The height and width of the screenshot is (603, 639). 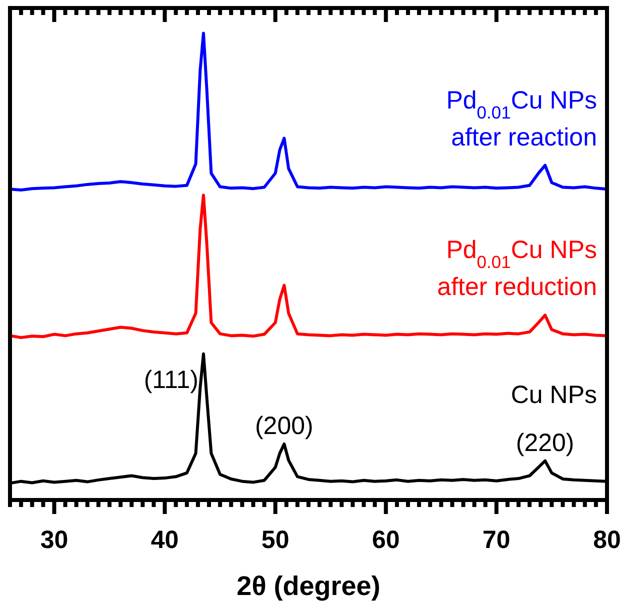 I want to click on series-label: Pd$_{0.01}$Cu NPs after reduction, so click(x=517, y=269).